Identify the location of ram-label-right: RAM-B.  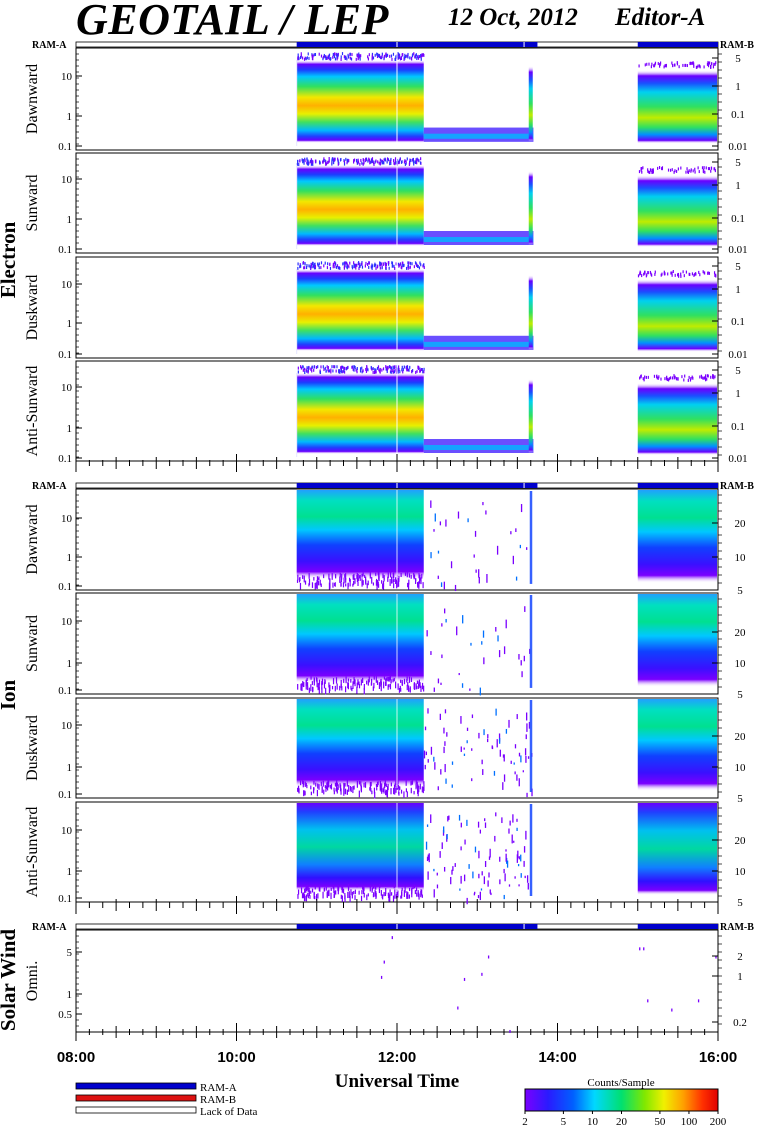
(737, 486).